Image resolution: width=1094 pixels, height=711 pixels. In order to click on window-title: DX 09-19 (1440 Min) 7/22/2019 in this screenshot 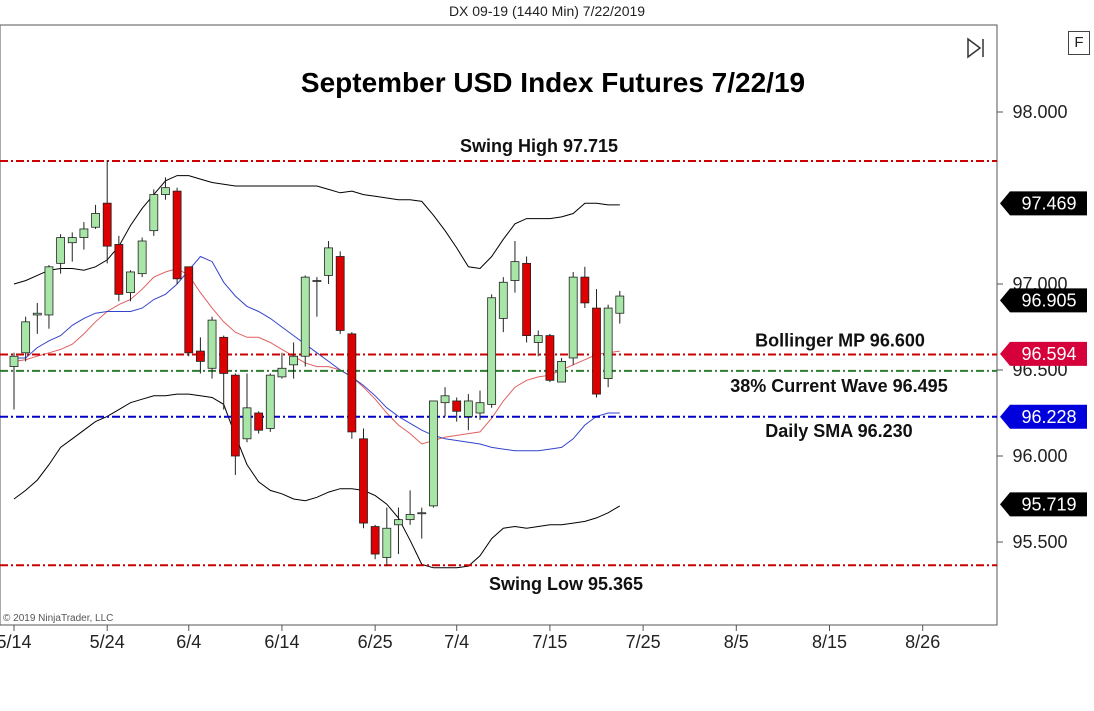, I will do `click(547, 11)`.